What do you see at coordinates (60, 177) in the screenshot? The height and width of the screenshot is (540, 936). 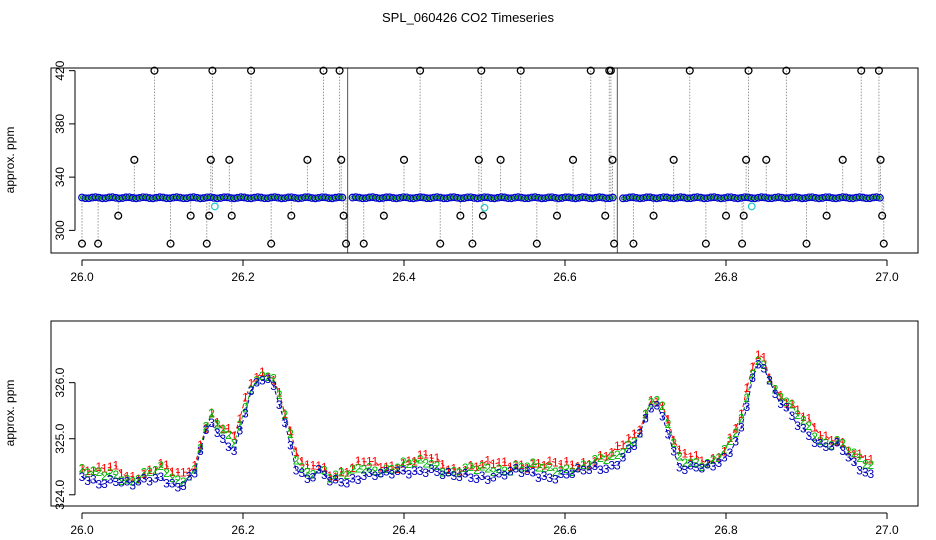 I see `y-tick-label: 340` at bounding box center [60, 177].